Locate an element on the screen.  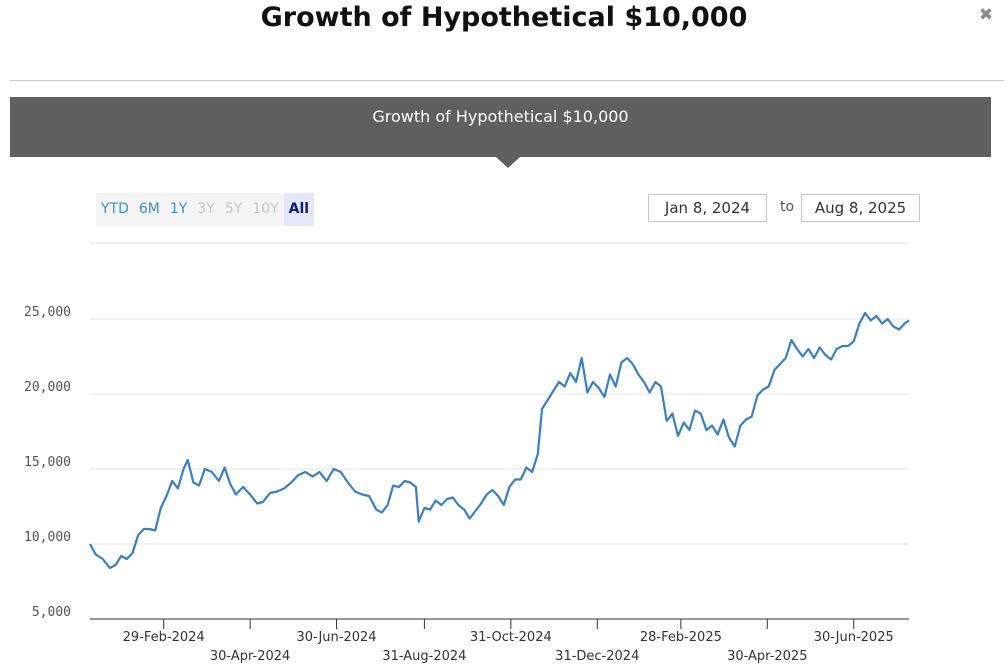
modal-title: Growth of Hypothetical $10,000 is located at coordinates (504, 17).